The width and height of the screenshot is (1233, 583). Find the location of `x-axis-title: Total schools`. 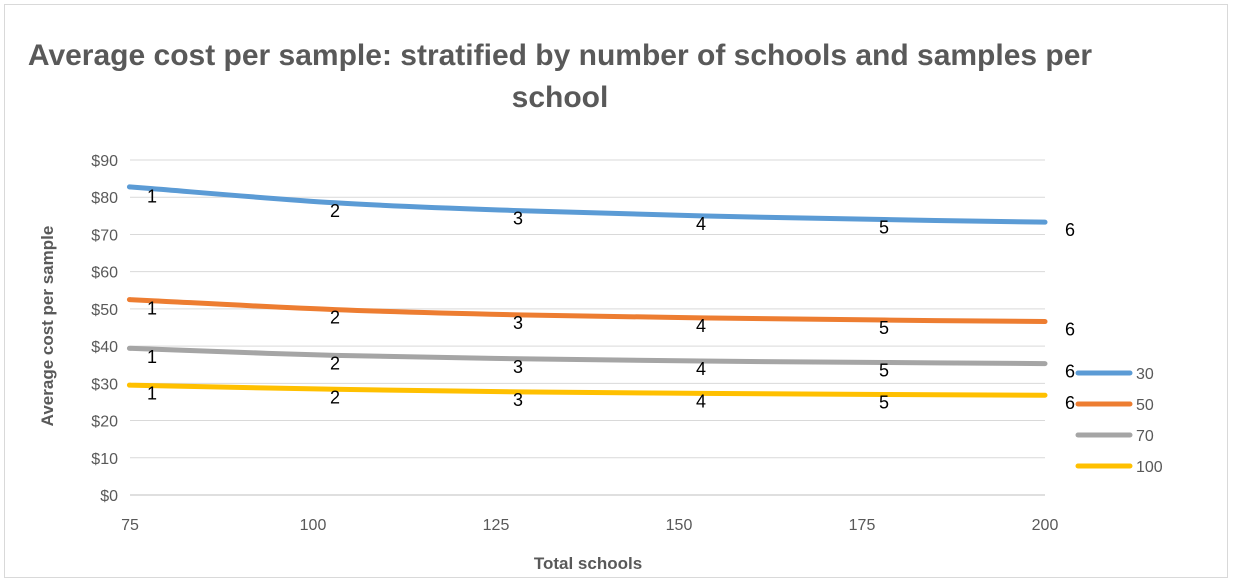

x-axis-title: Total schools is located at coordinates (588, 563).